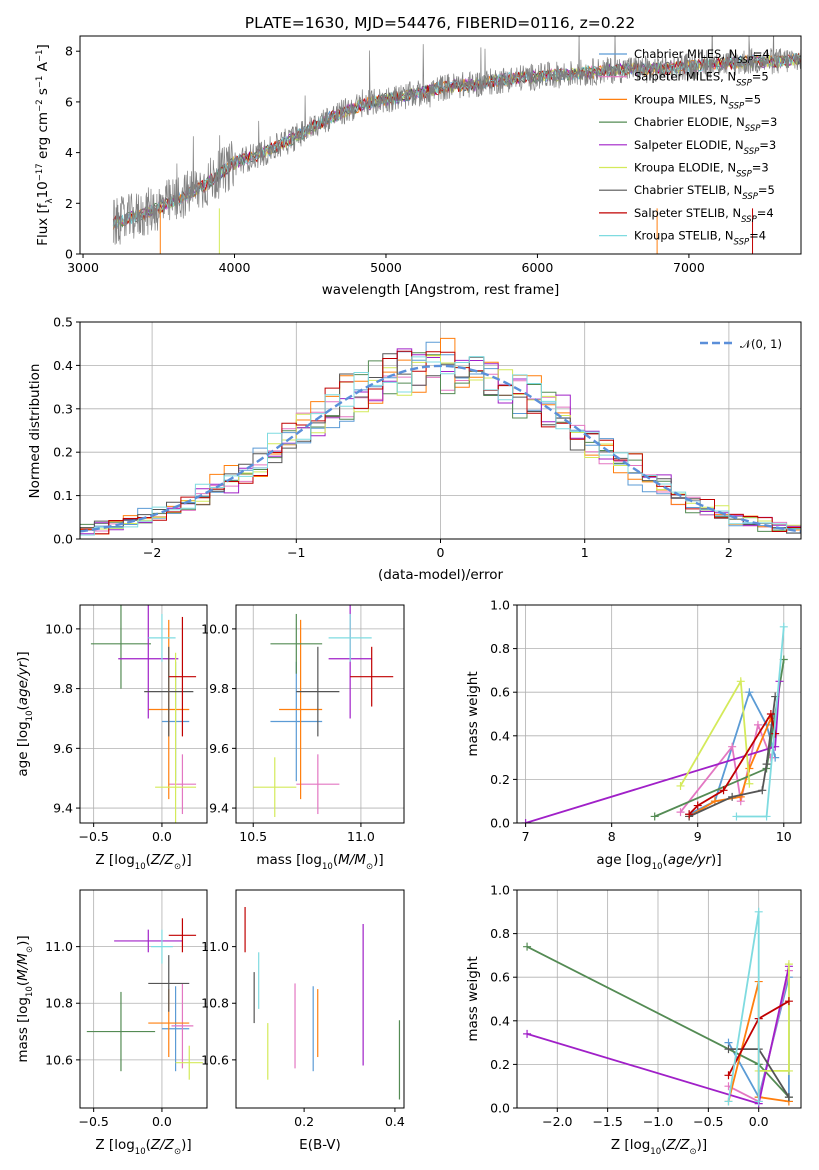 Image resolution: width=819 pixels, height=1170 pixels. What do you see at coordinates (705, 147) in the screenshot?
I see `legend-entry: Salpeter ELODIE, NSSP=3` at bounding box center [705, 147].